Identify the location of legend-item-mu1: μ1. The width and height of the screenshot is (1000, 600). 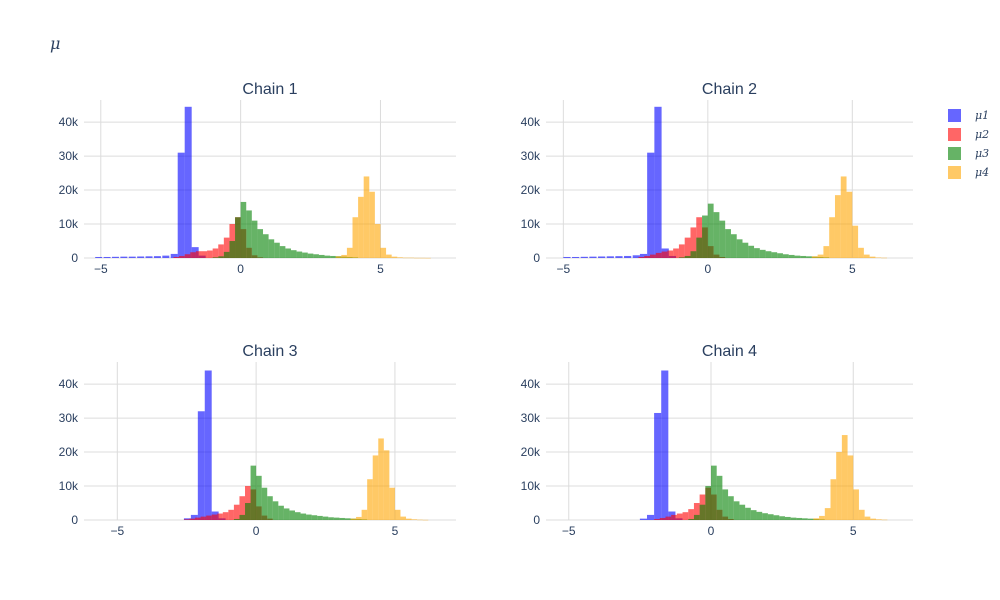
(968, 115).